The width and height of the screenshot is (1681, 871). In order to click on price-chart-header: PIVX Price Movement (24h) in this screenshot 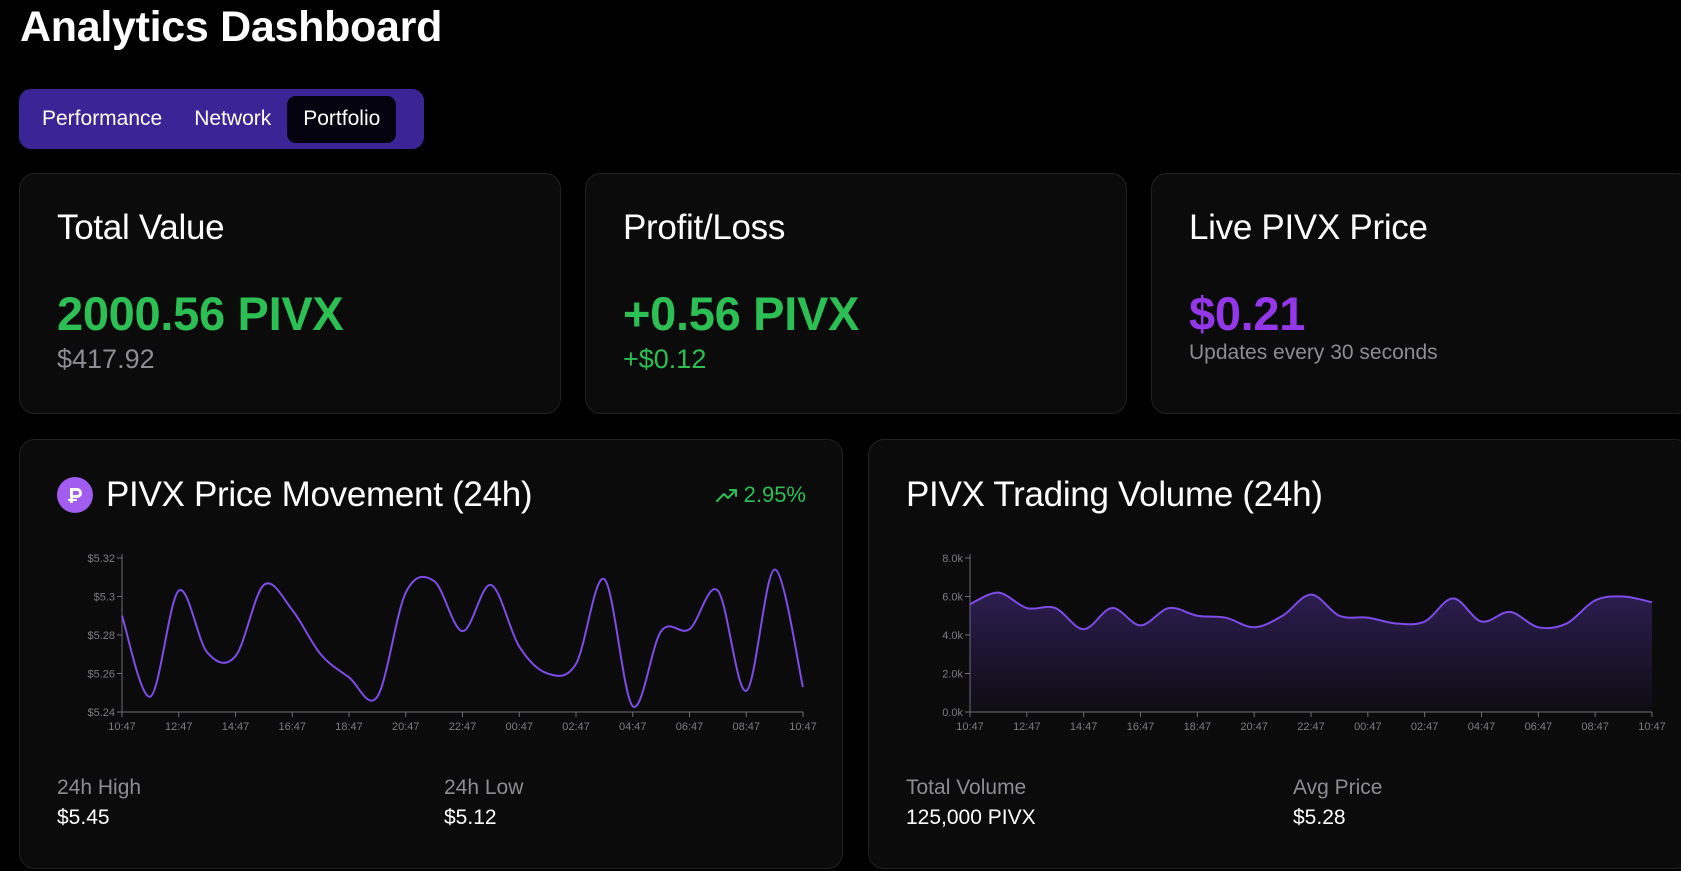, I will do `click(295, 495)`.